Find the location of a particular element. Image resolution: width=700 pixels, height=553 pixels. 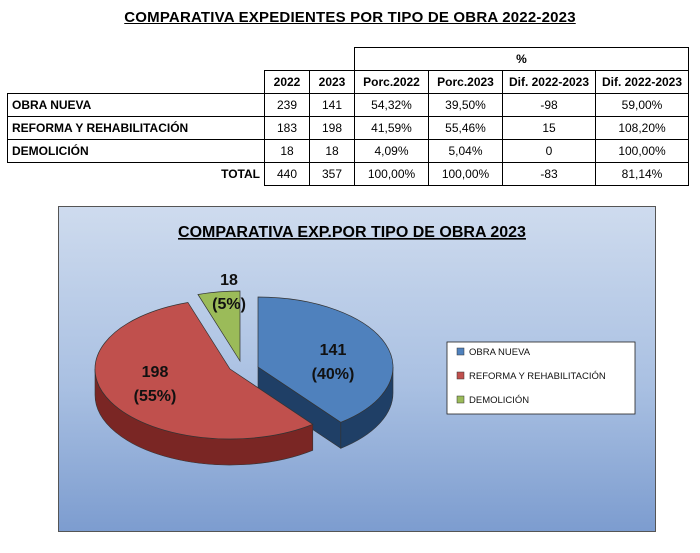

table-cell: 141 is located at coordinates (332, 105).